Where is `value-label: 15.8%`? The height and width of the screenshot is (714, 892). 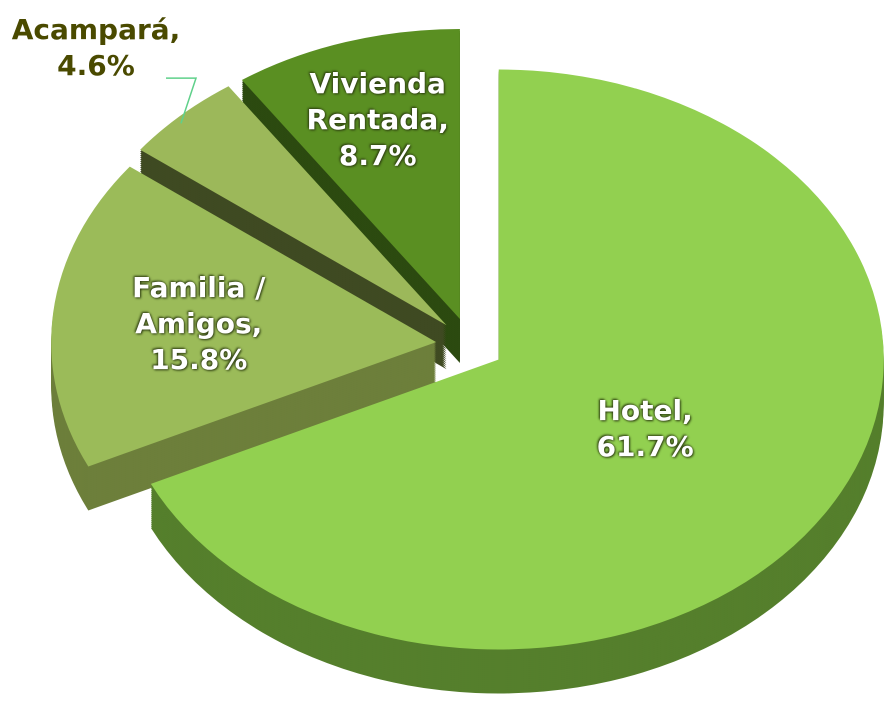 value-label: 15.8% is located at coordinates (199, 359).